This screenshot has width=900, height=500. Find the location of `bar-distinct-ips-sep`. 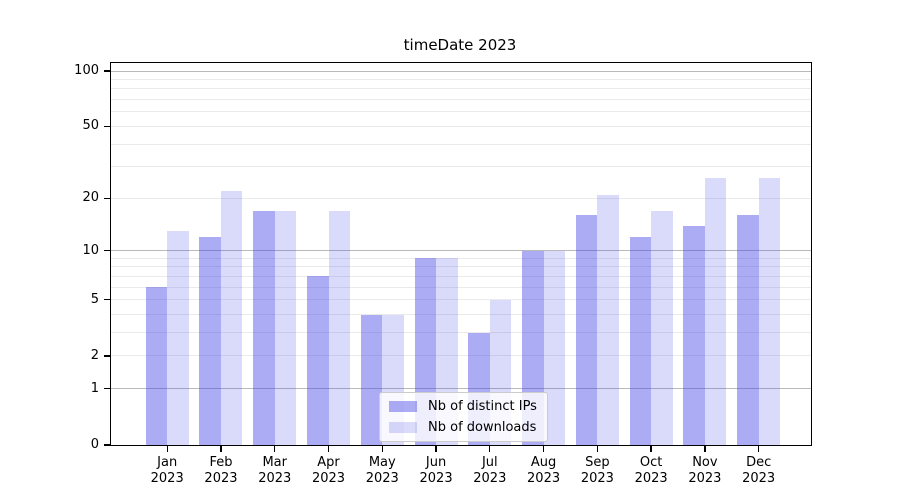

bar-distinct-ips-sep is located at coordinates (586, 330).